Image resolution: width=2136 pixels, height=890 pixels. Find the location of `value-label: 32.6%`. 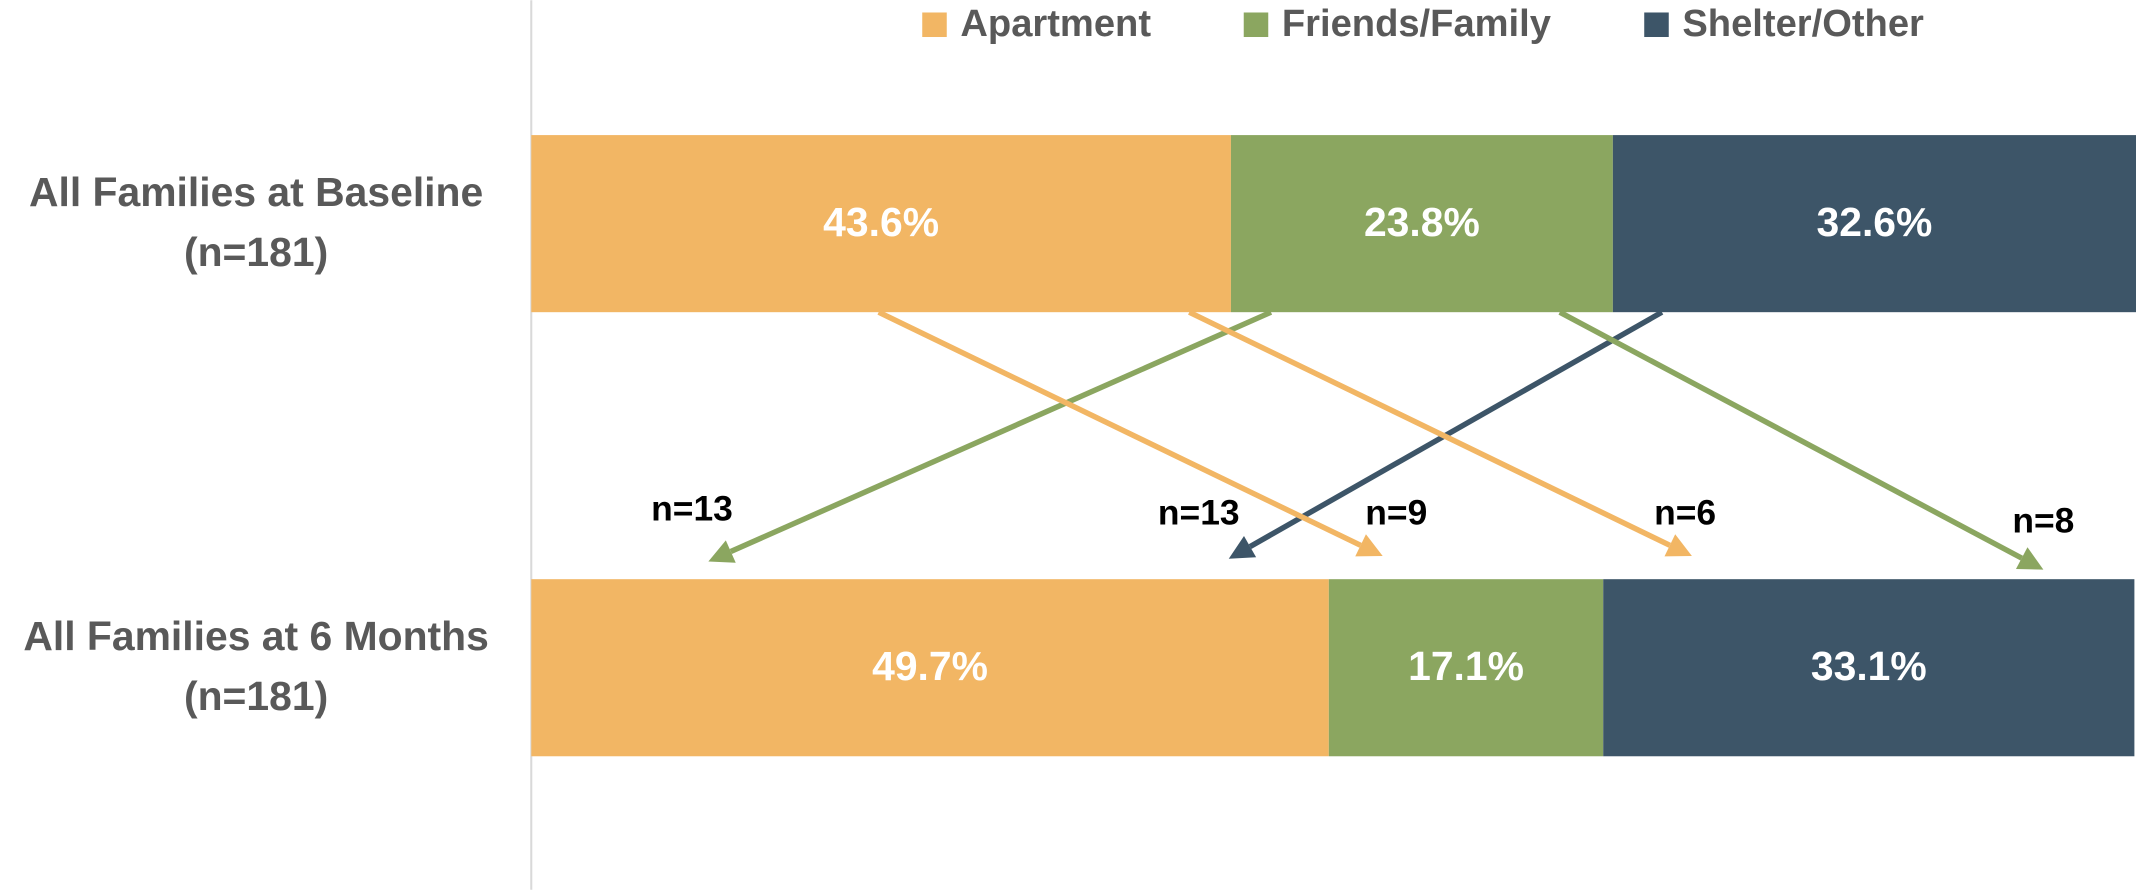

value-label: 32.6% is located at coordinates (1875, 222).